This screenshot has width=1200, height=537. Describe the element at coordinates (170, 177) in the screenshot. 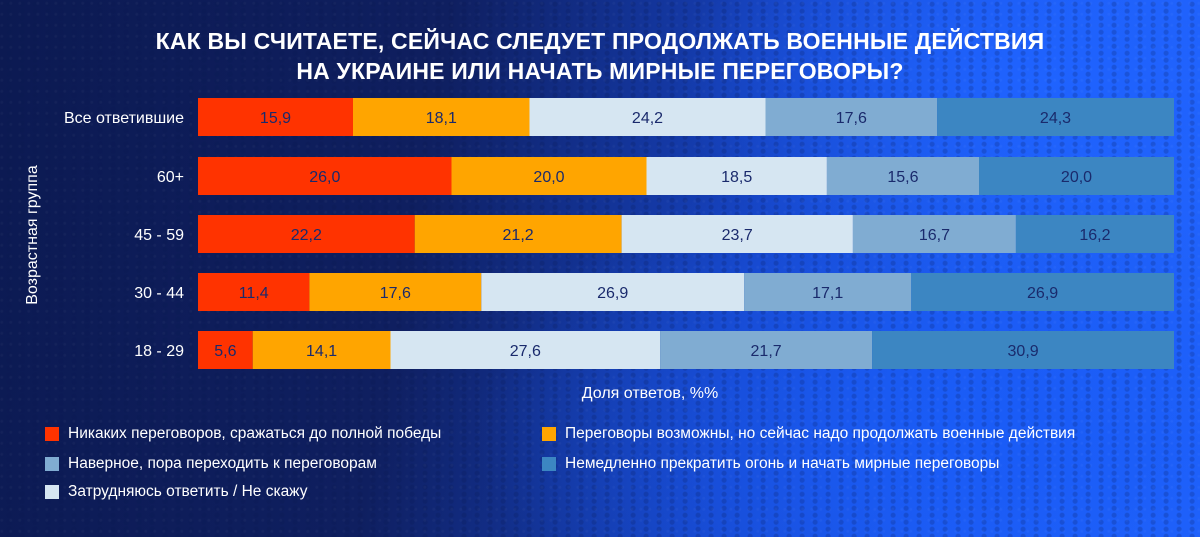

I see `category-label: 60+` at that location.